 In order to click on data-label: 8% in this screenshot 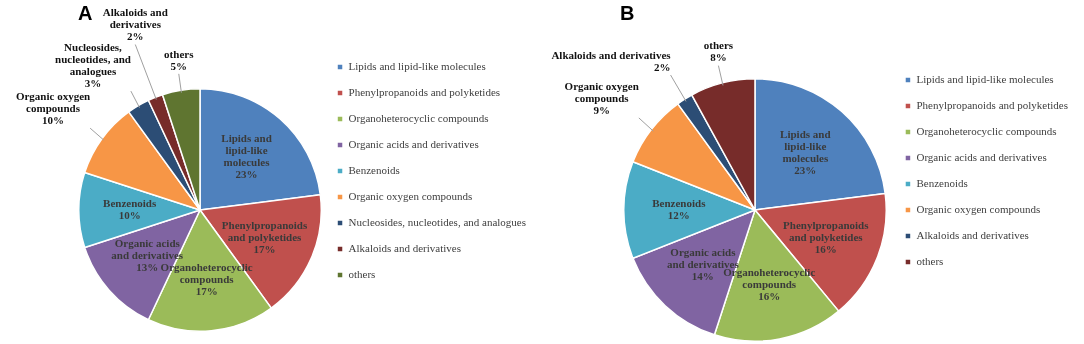, I will do `click(718, 57)`.